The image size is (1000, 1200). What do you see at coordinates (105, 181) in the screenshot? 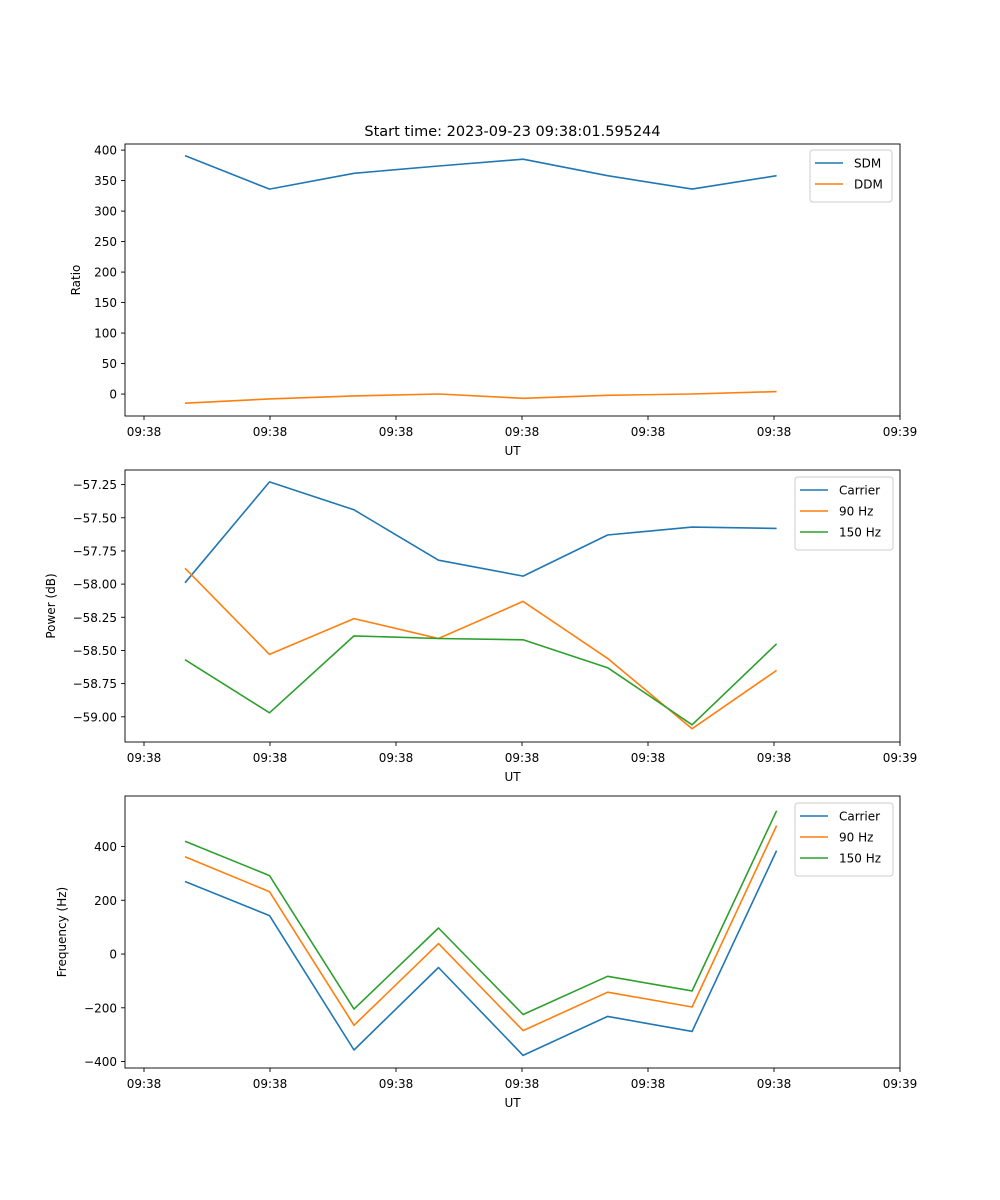
I see `y-tick-label: 350` at bounding box center [105, 181].